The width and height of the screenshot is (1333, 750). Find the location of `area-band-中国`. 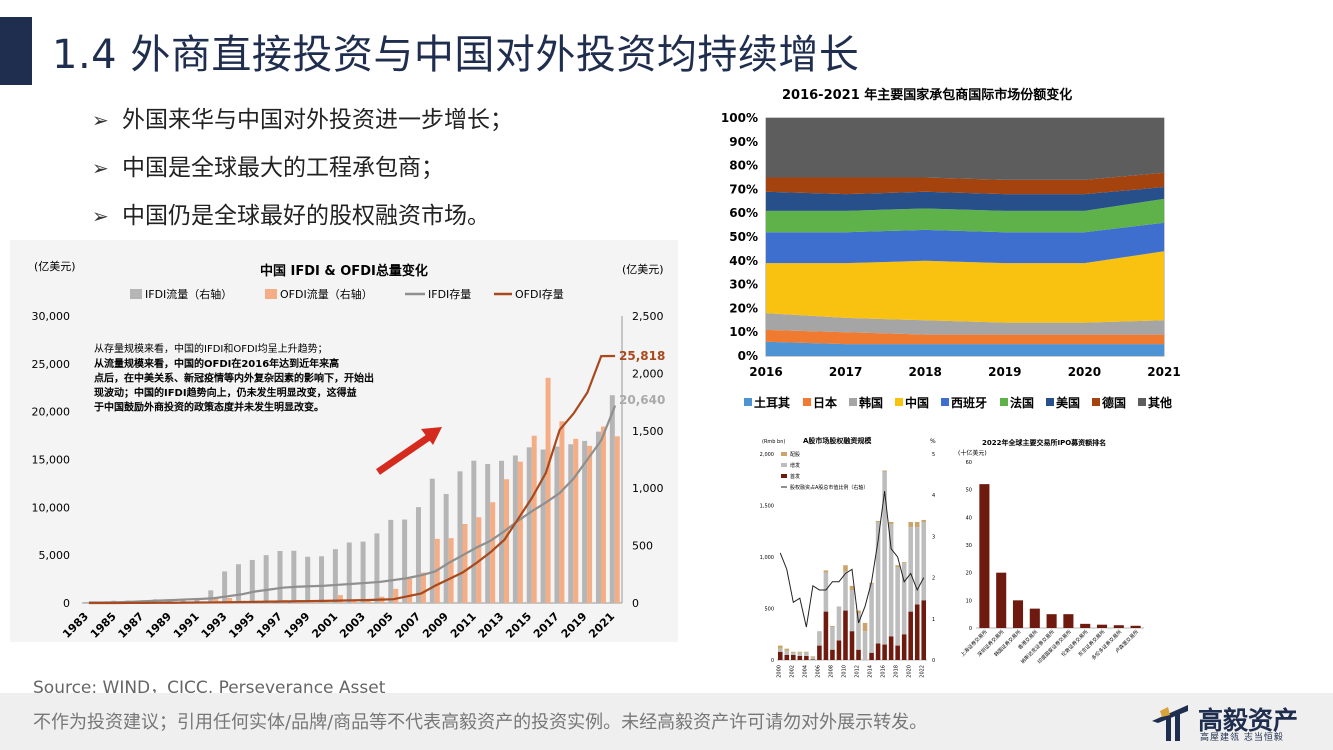

area-band-中国 is located at coordinates (965, 287).